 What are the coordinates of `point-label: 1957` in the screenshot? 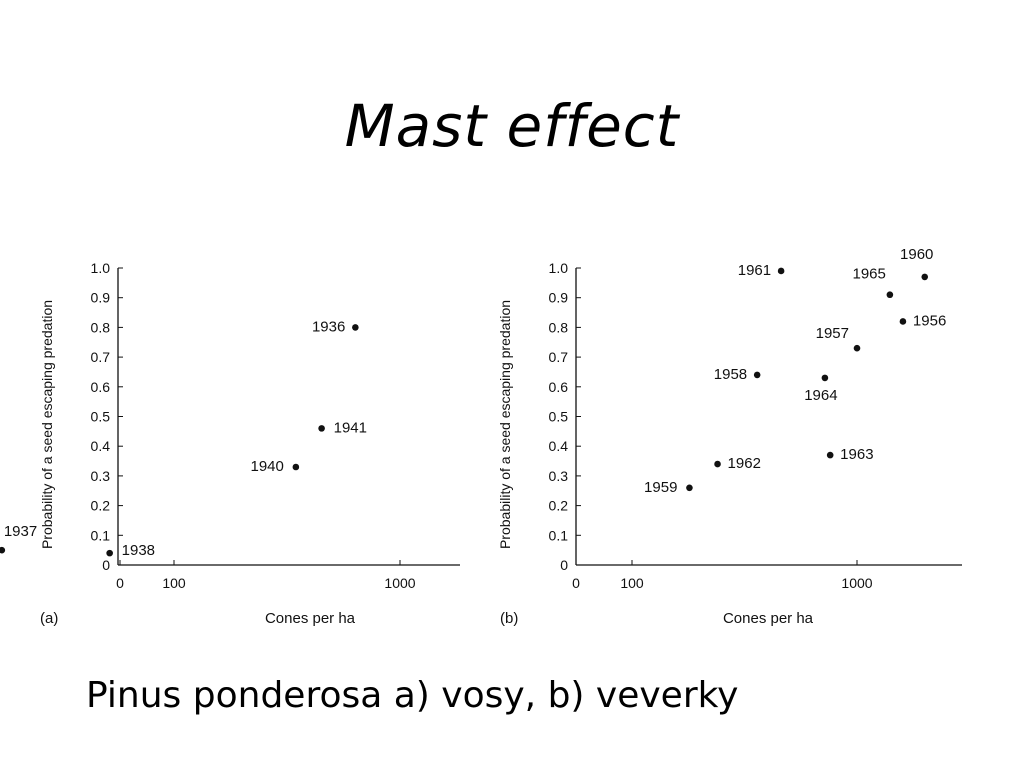 It's located at (832, 333).